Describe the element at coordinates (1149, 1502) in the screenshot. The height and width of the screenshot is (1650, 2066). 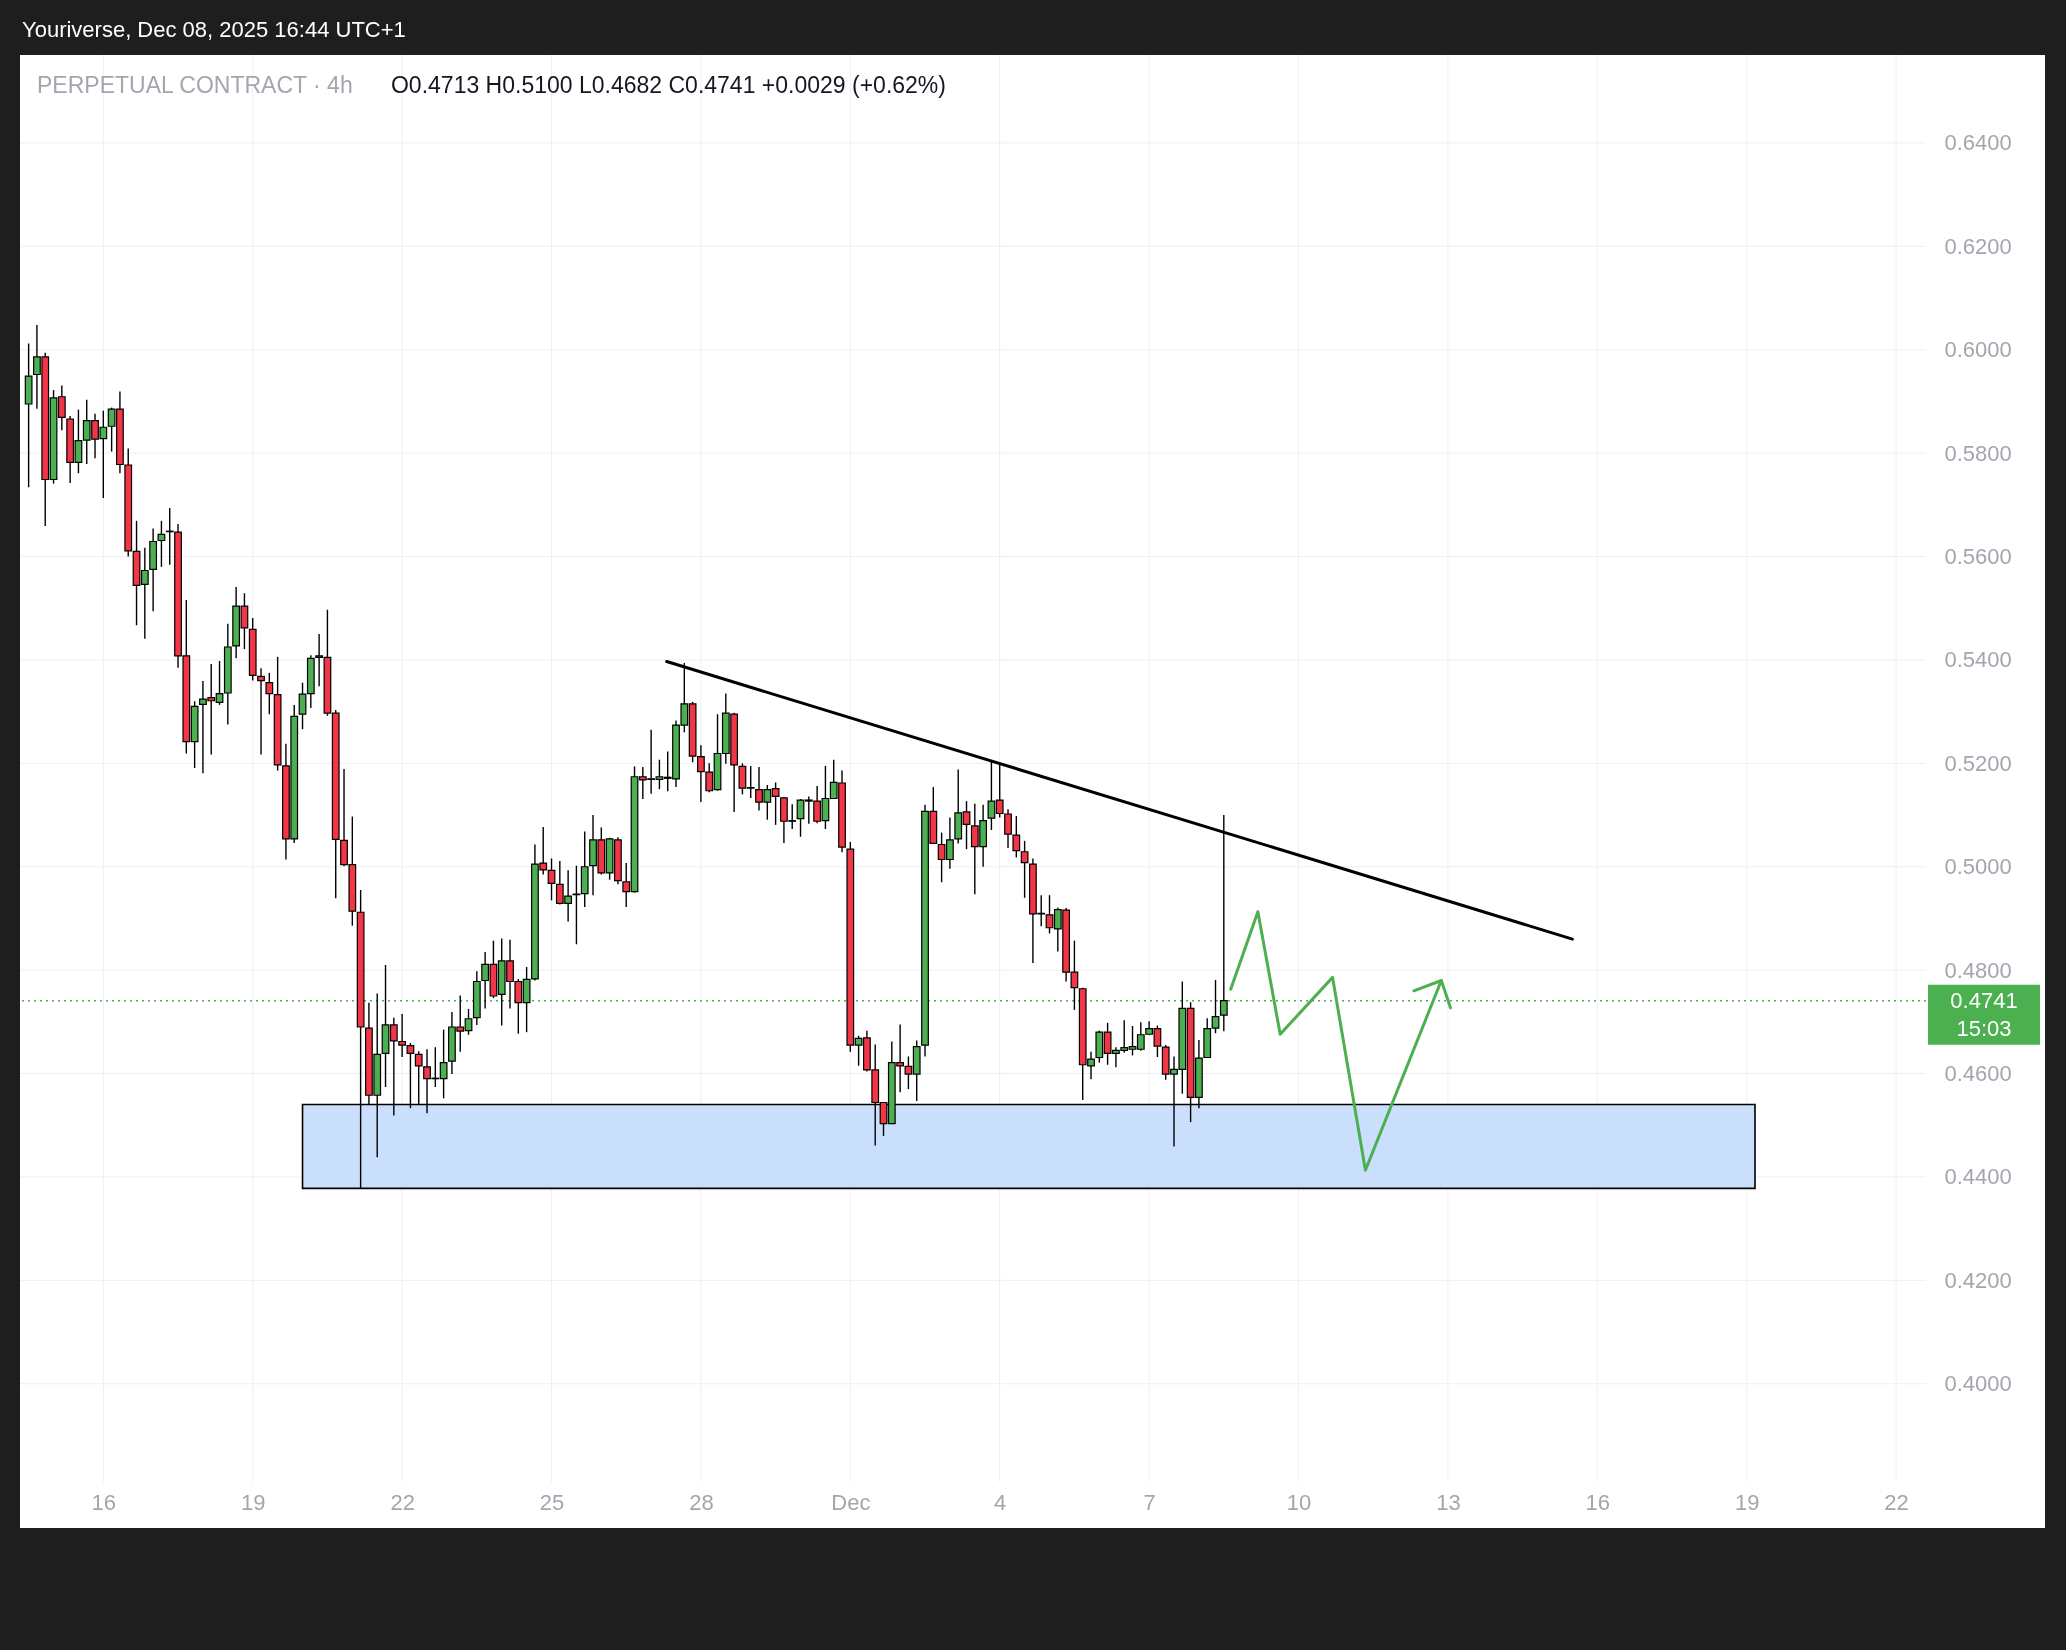
I see `x-tick-label: 7` at that location.